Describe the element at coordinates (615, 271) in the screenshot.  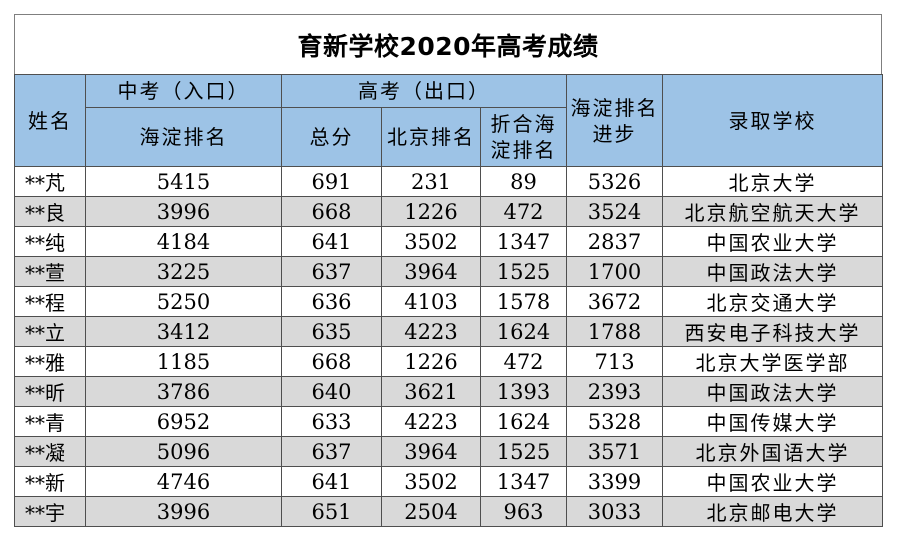
I see `cell-rank-progress: 1700` at that location.